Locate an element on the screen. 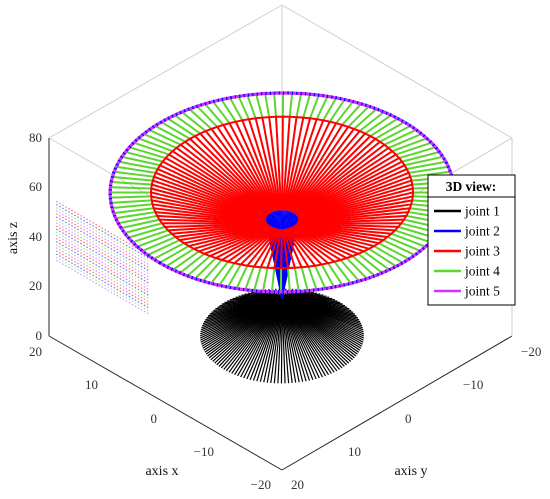 Image resolution: width=550 pixels, height=499 pixels. x-axis-line is located at coordinates (165, 403).